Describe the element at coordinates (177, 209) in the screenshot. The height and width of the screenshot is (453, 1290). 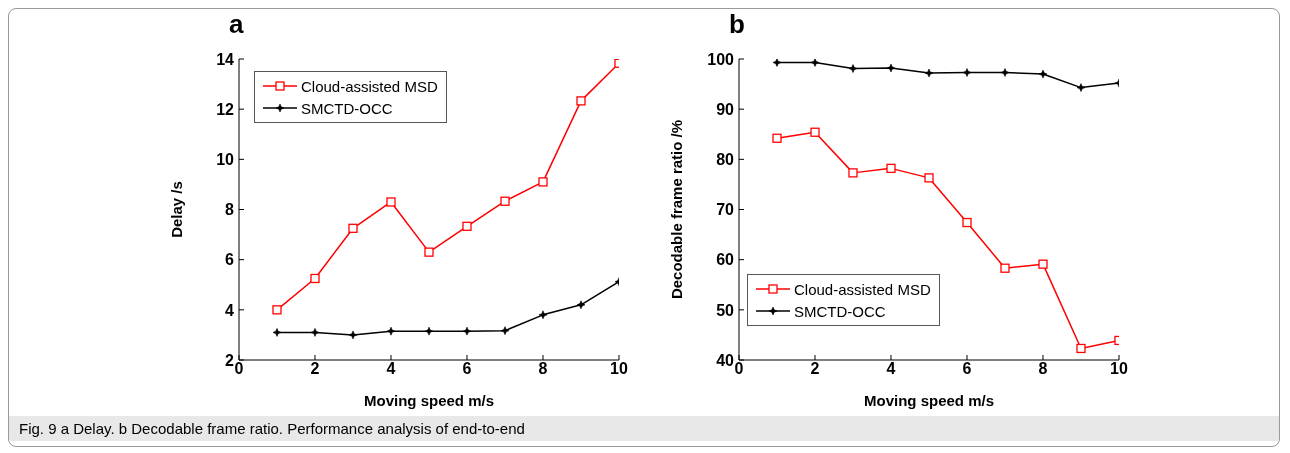
I see `y-axis-title: Delay /s` at that location.